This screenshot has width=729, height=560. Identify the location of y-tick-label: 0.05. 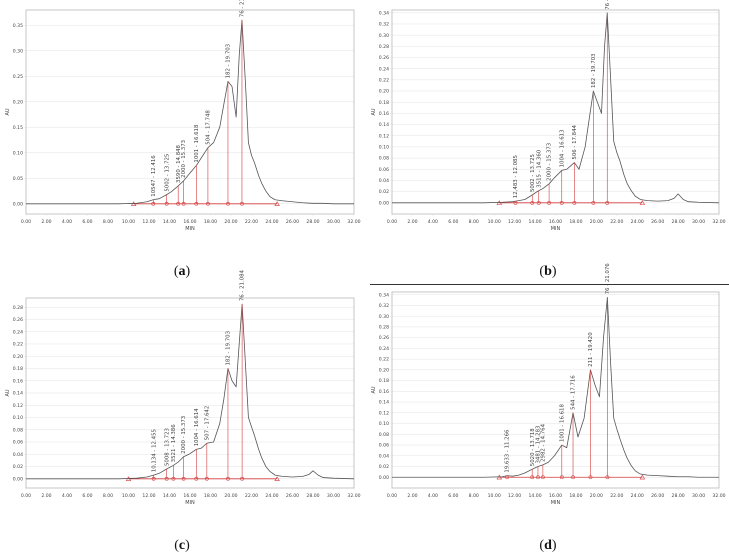
(18, 179).